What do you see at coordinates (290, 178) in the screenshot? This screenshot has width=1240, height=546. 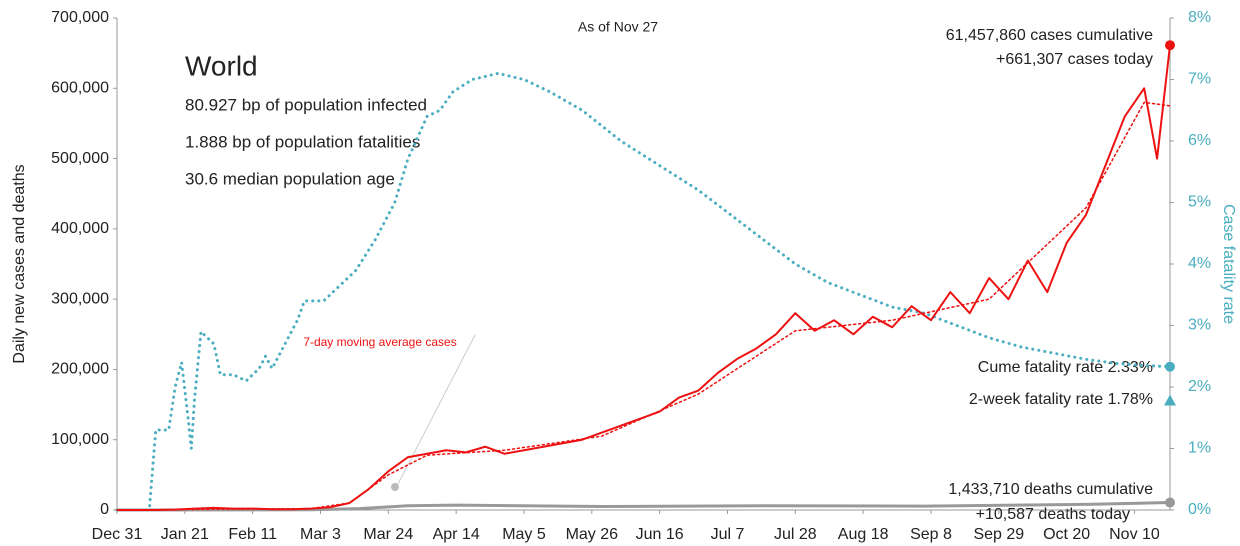 I see `note: 30.6 median population age` at bounding box center [290, 178].